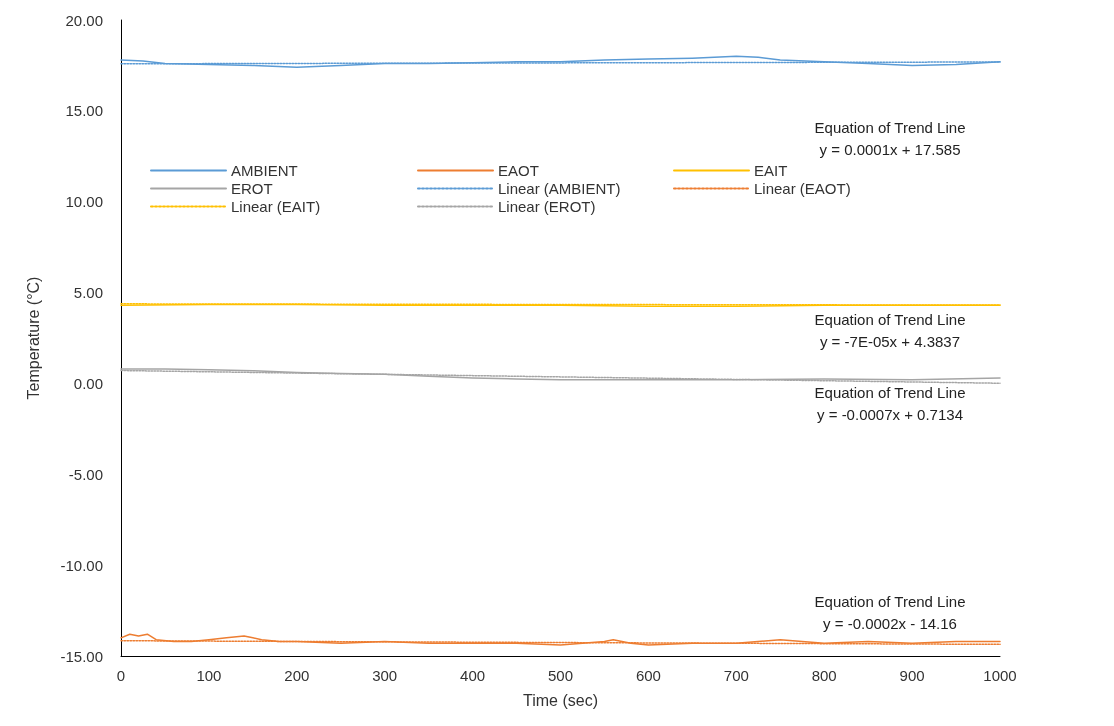  Describe the element at coordinates (209, 675) in the screenshot. I see `x-tick-label: 100` at that location.